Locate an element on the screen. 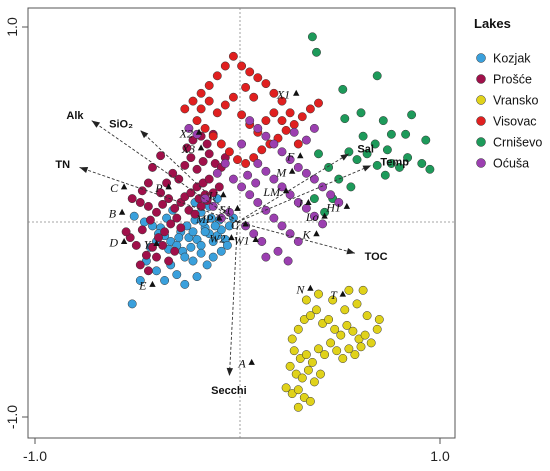 This screenshot has height=471, width=550. species-marker-j is located at coordinates (308, 202).